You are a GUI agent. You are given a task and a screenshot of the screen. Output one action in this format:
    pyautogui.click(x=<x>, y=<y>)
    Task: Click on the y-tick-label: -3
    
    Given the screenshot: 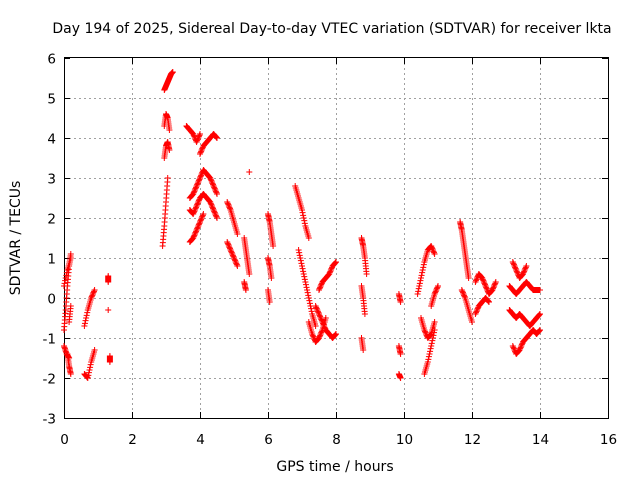 What is the action you would take?
    pyautogui.click(x=49, y=420)
    